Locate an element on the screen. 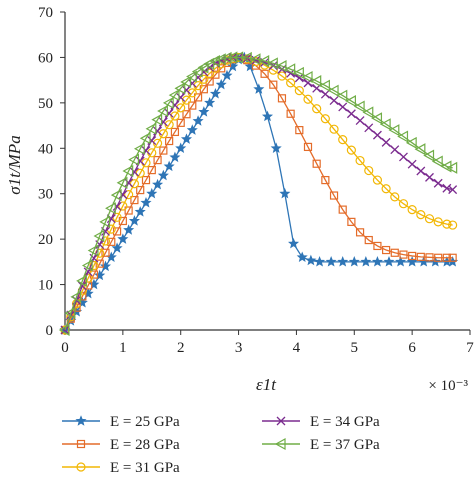  legend-item: E = 25 GPa is located at coordinates (121, 422).